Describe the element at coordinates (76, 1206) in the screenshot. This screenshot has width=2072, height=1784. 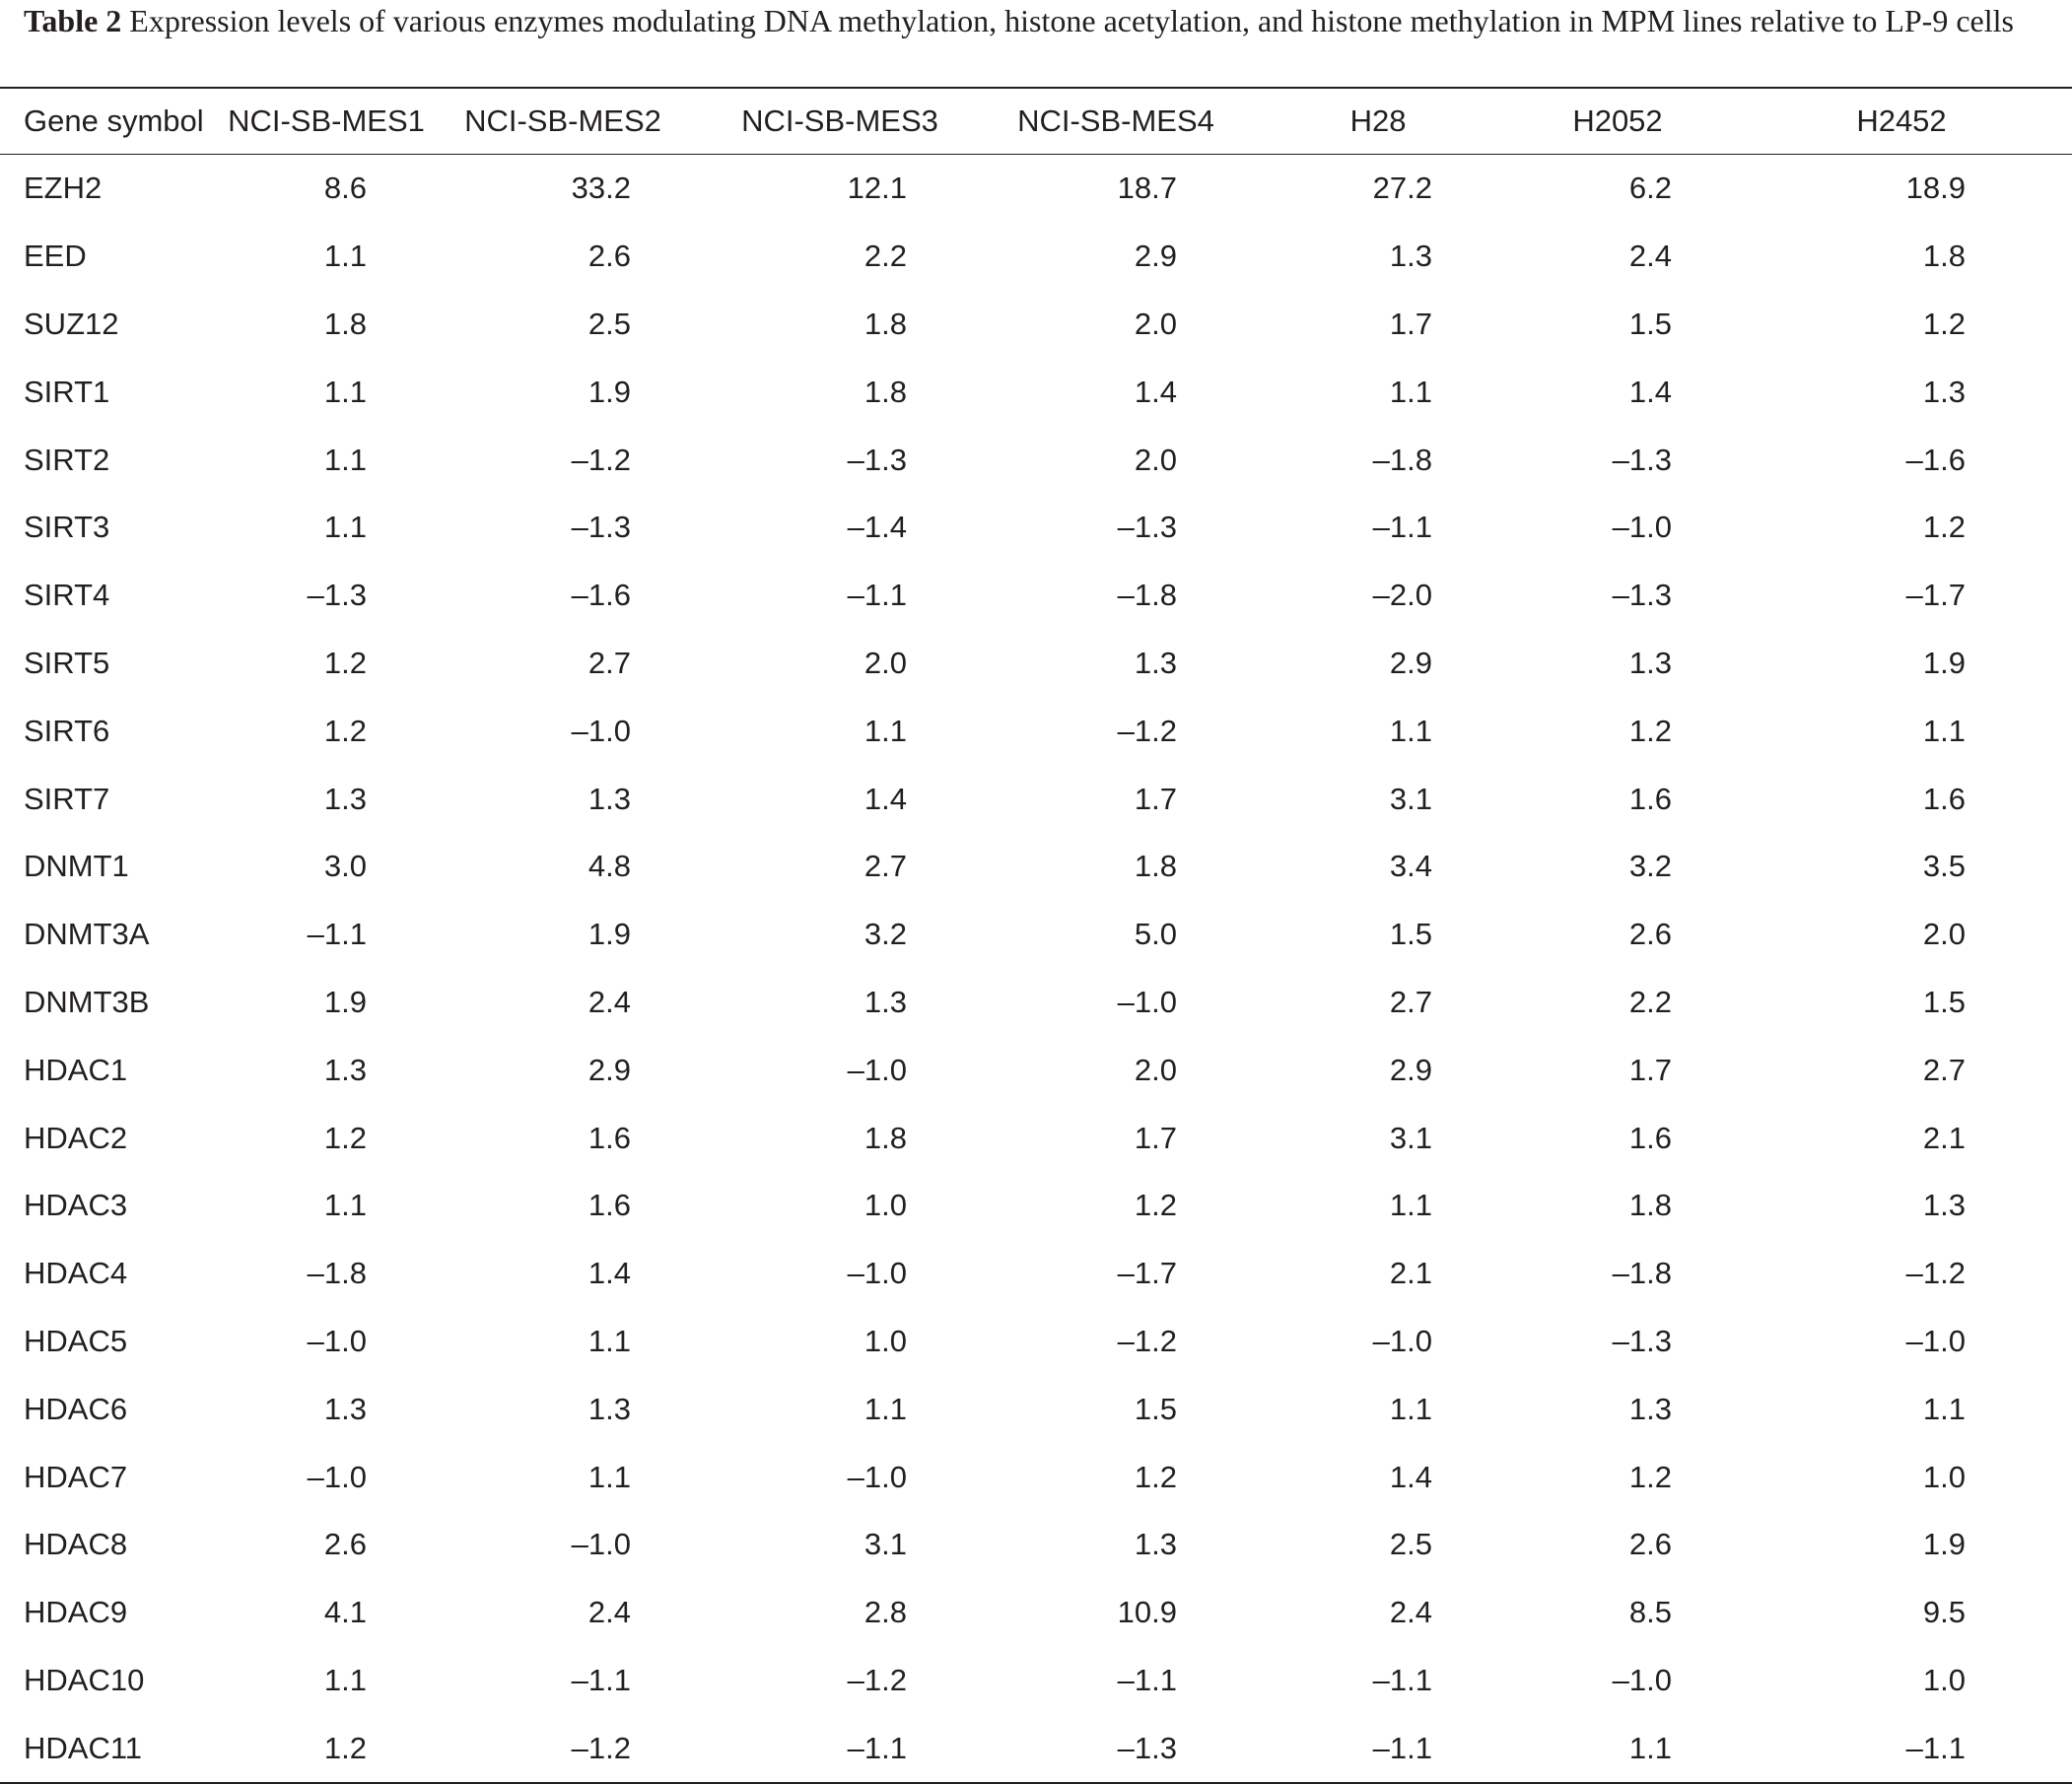
I see `gene-symbol-cell: HDAC3` at that location.